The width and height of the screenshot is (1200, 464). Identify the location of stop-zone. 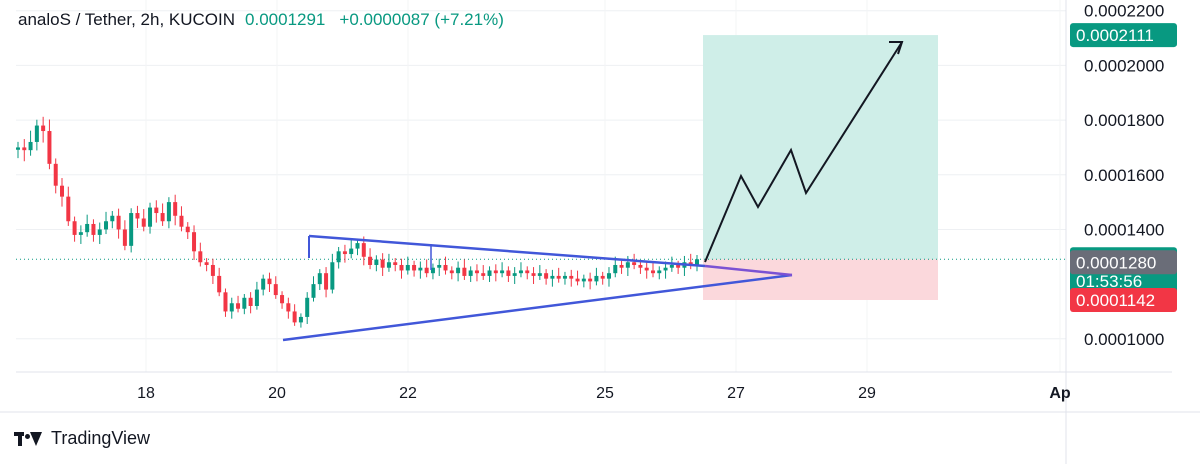
(820, 279).